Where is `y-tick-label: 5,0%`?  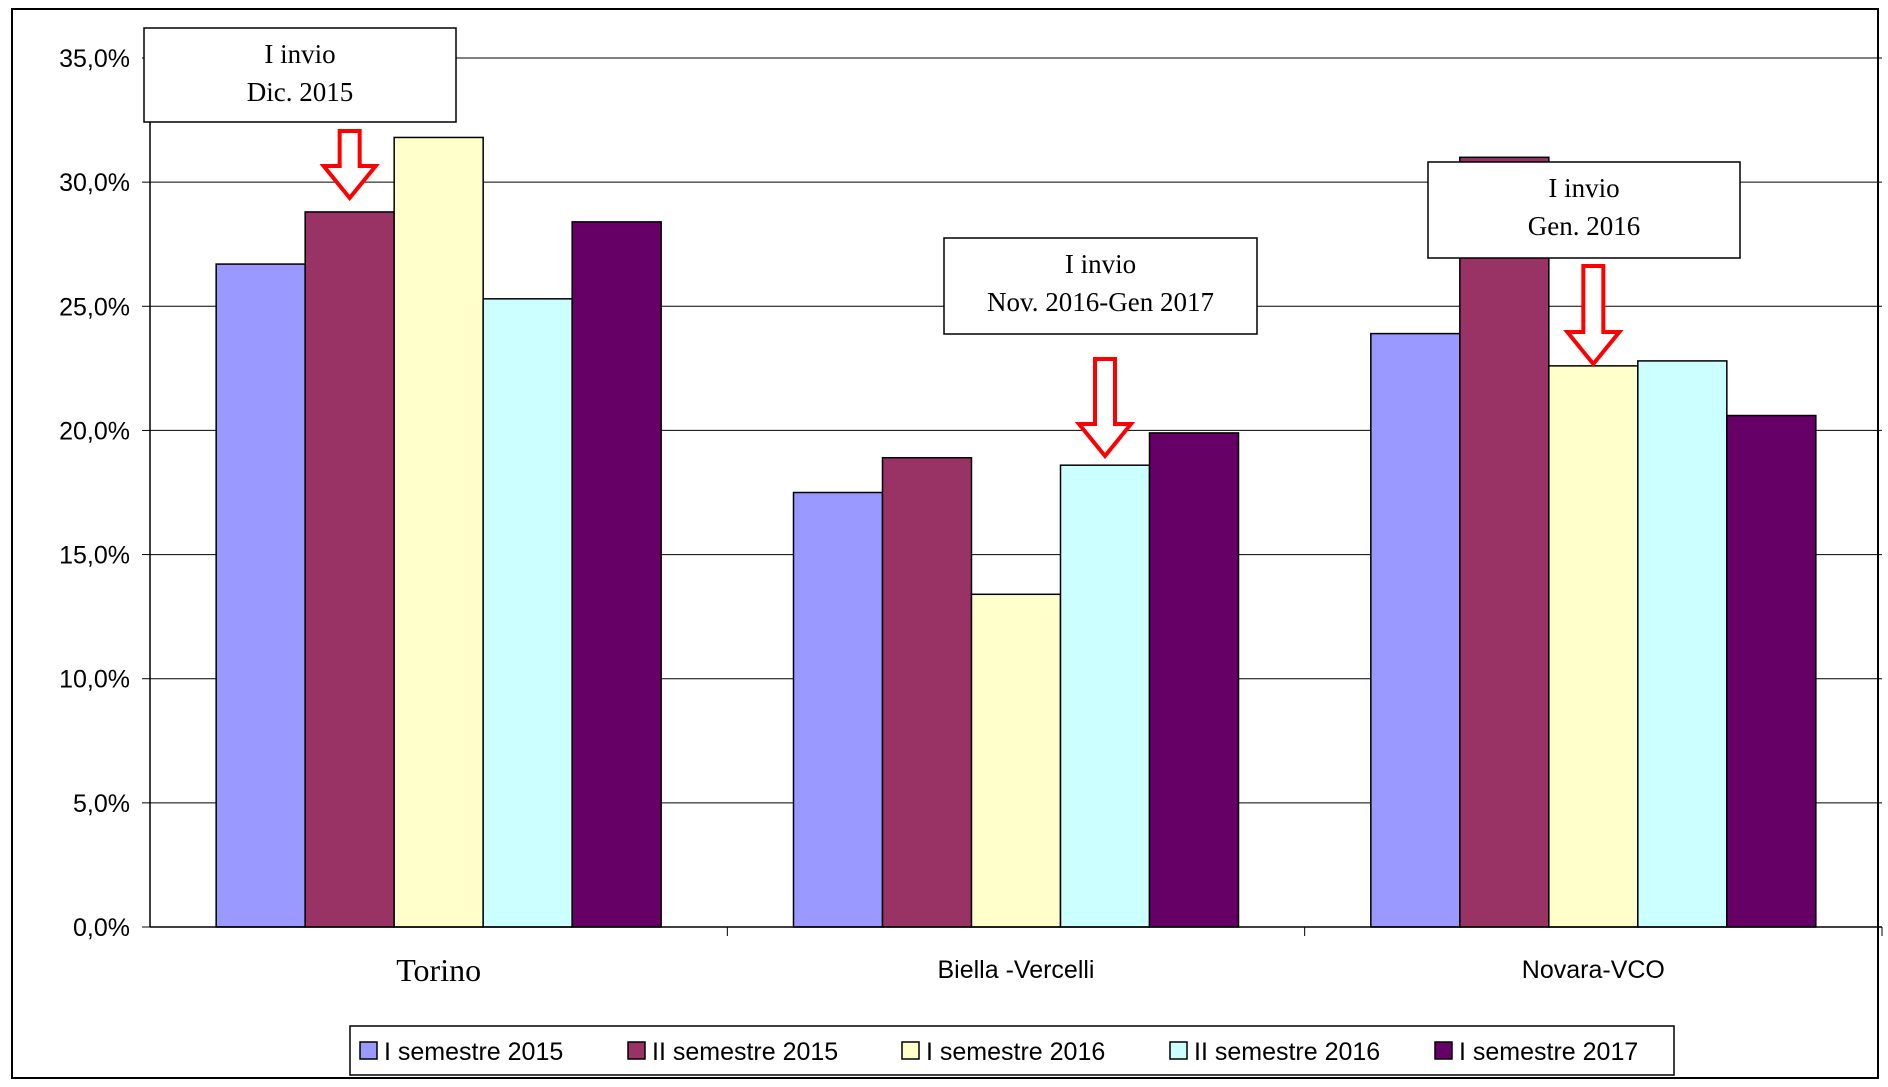 y-tick-label: 5,0% is located at coordinates (101, 804).